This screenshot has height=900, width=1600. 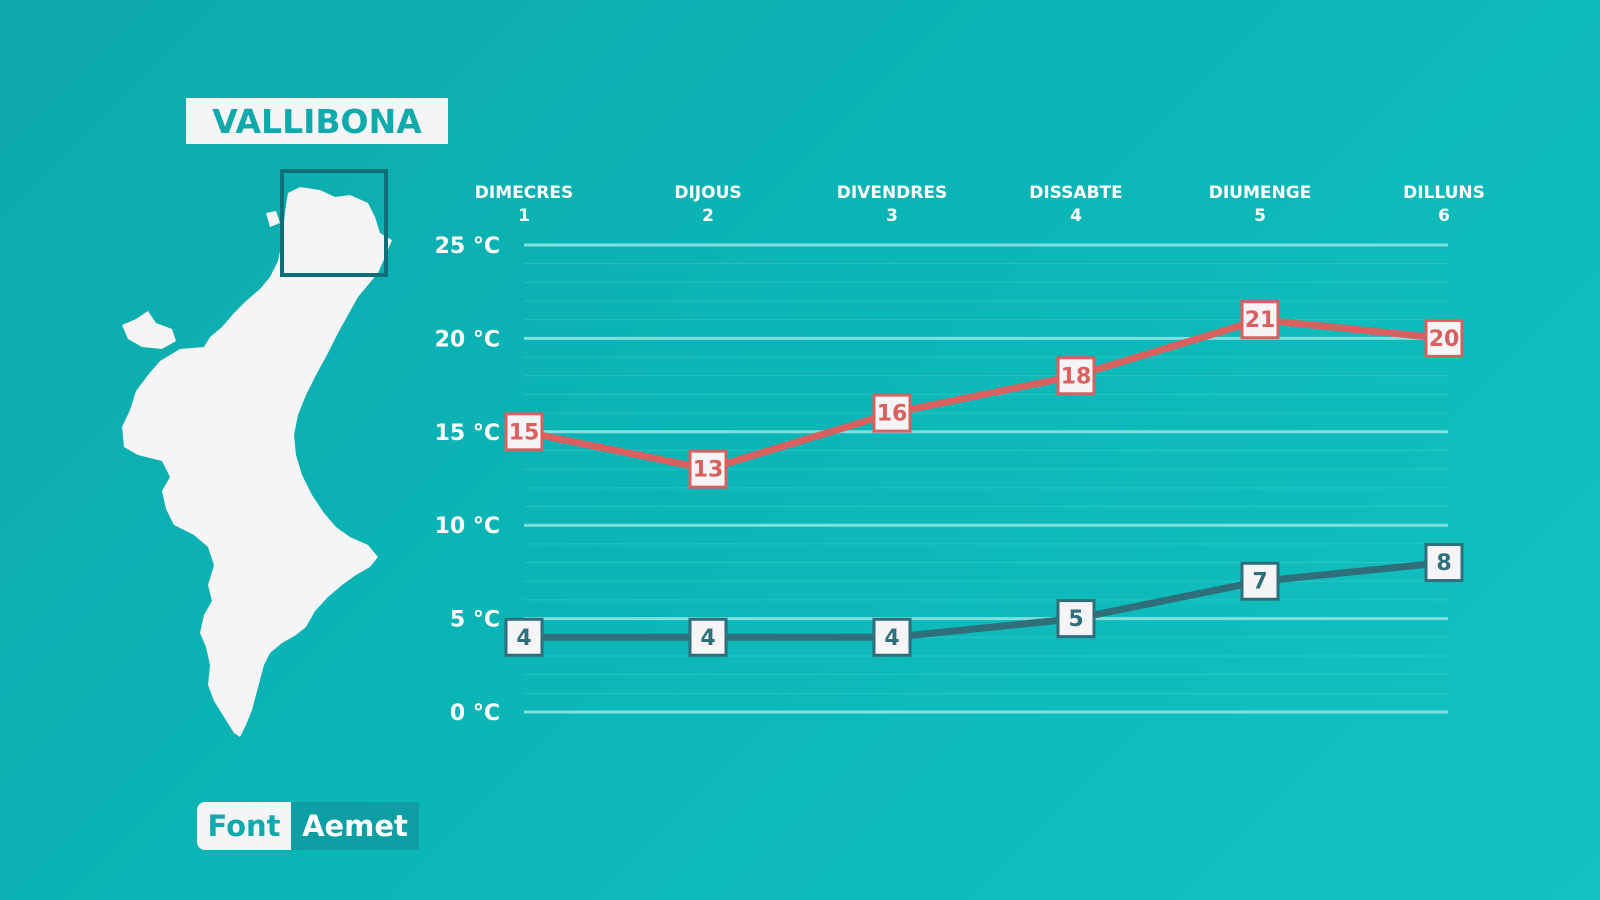 What do you see at coordinates (1076, 216) in the screenshot?
I see `day-number: 4` at bounding box center [1076, 216].